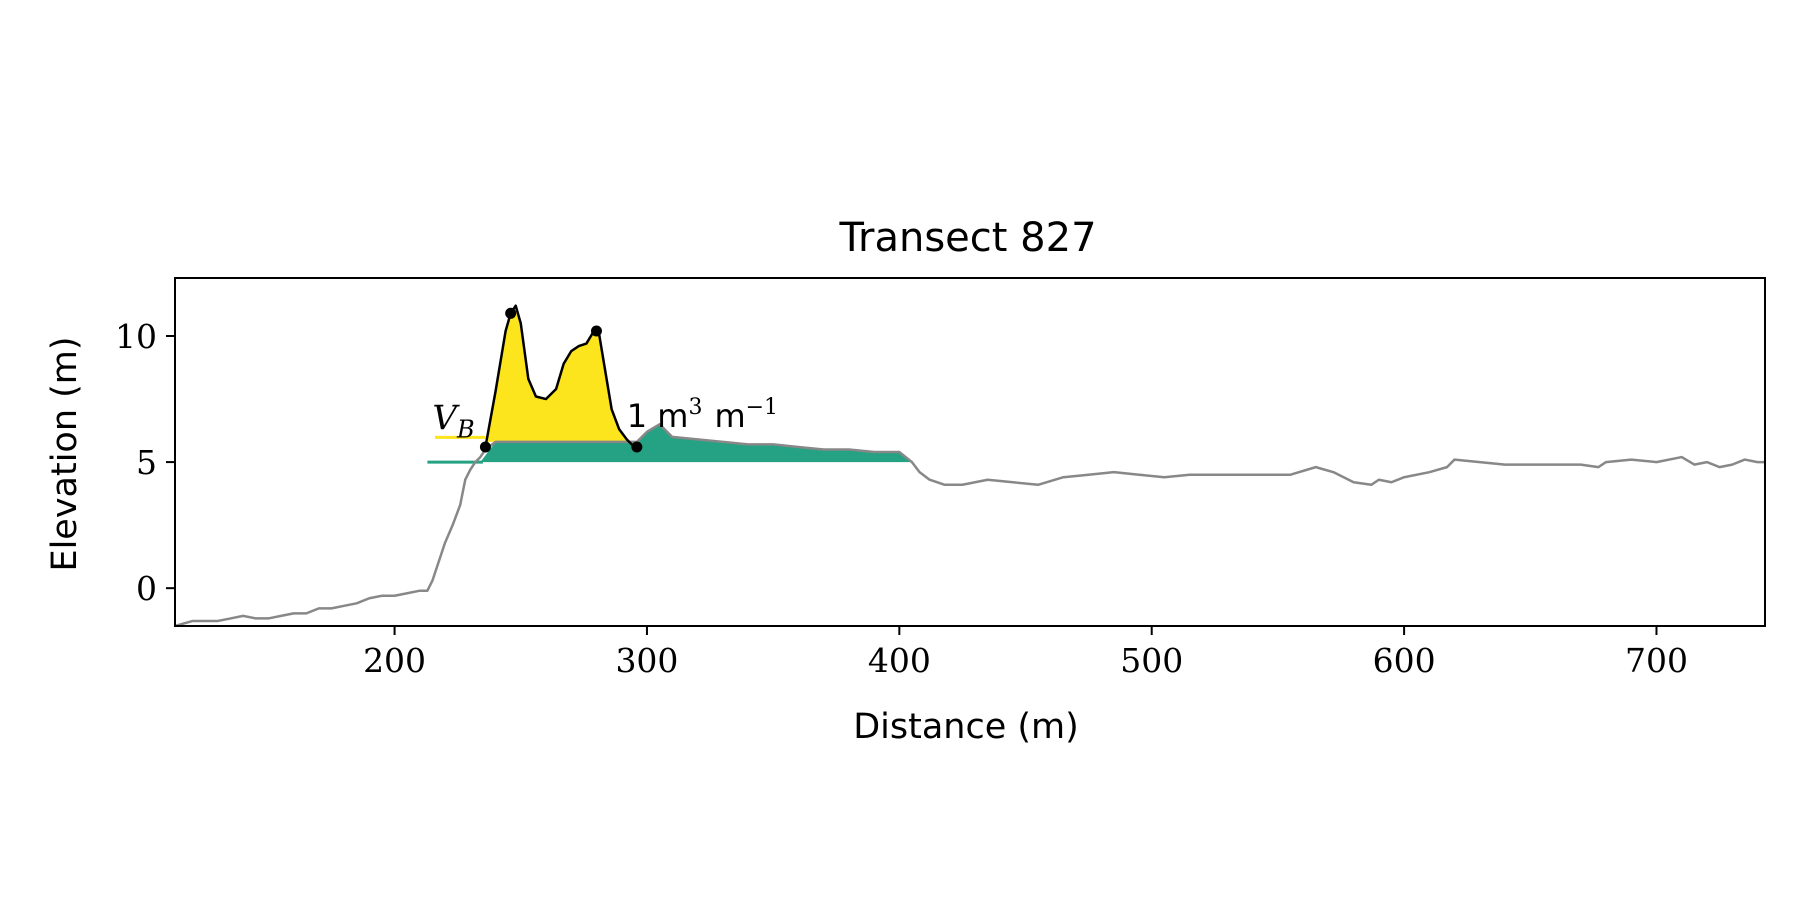  Describe the element at coordinates (646, 660) in the screenshot. I see `x-tick-label: 300` at that location.